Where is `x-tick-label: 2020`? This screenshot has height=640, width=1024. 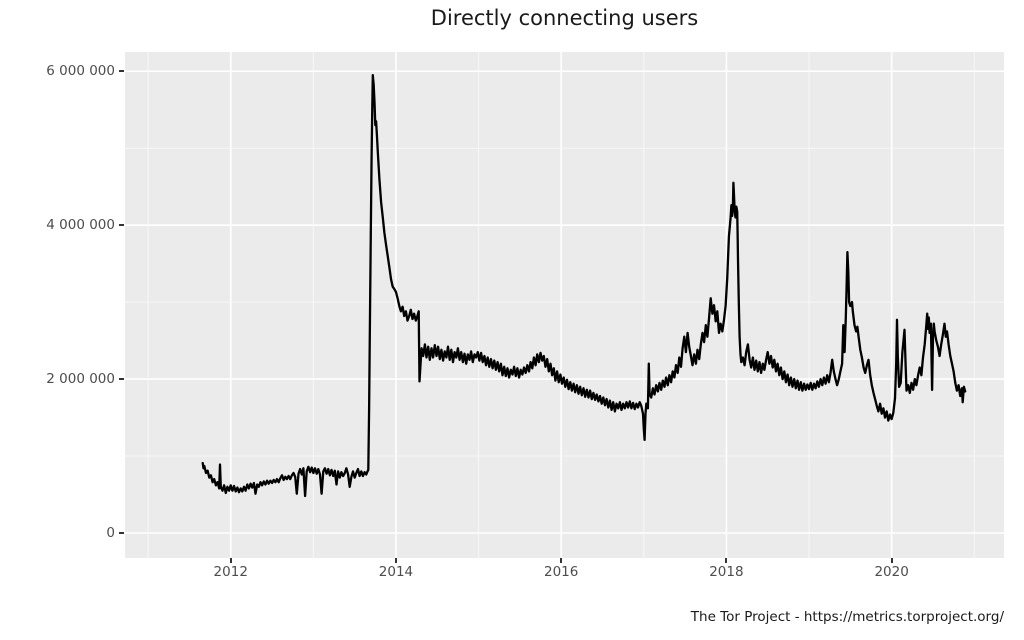
x-tick-label: 2020 is located at coordinates (891, 572).